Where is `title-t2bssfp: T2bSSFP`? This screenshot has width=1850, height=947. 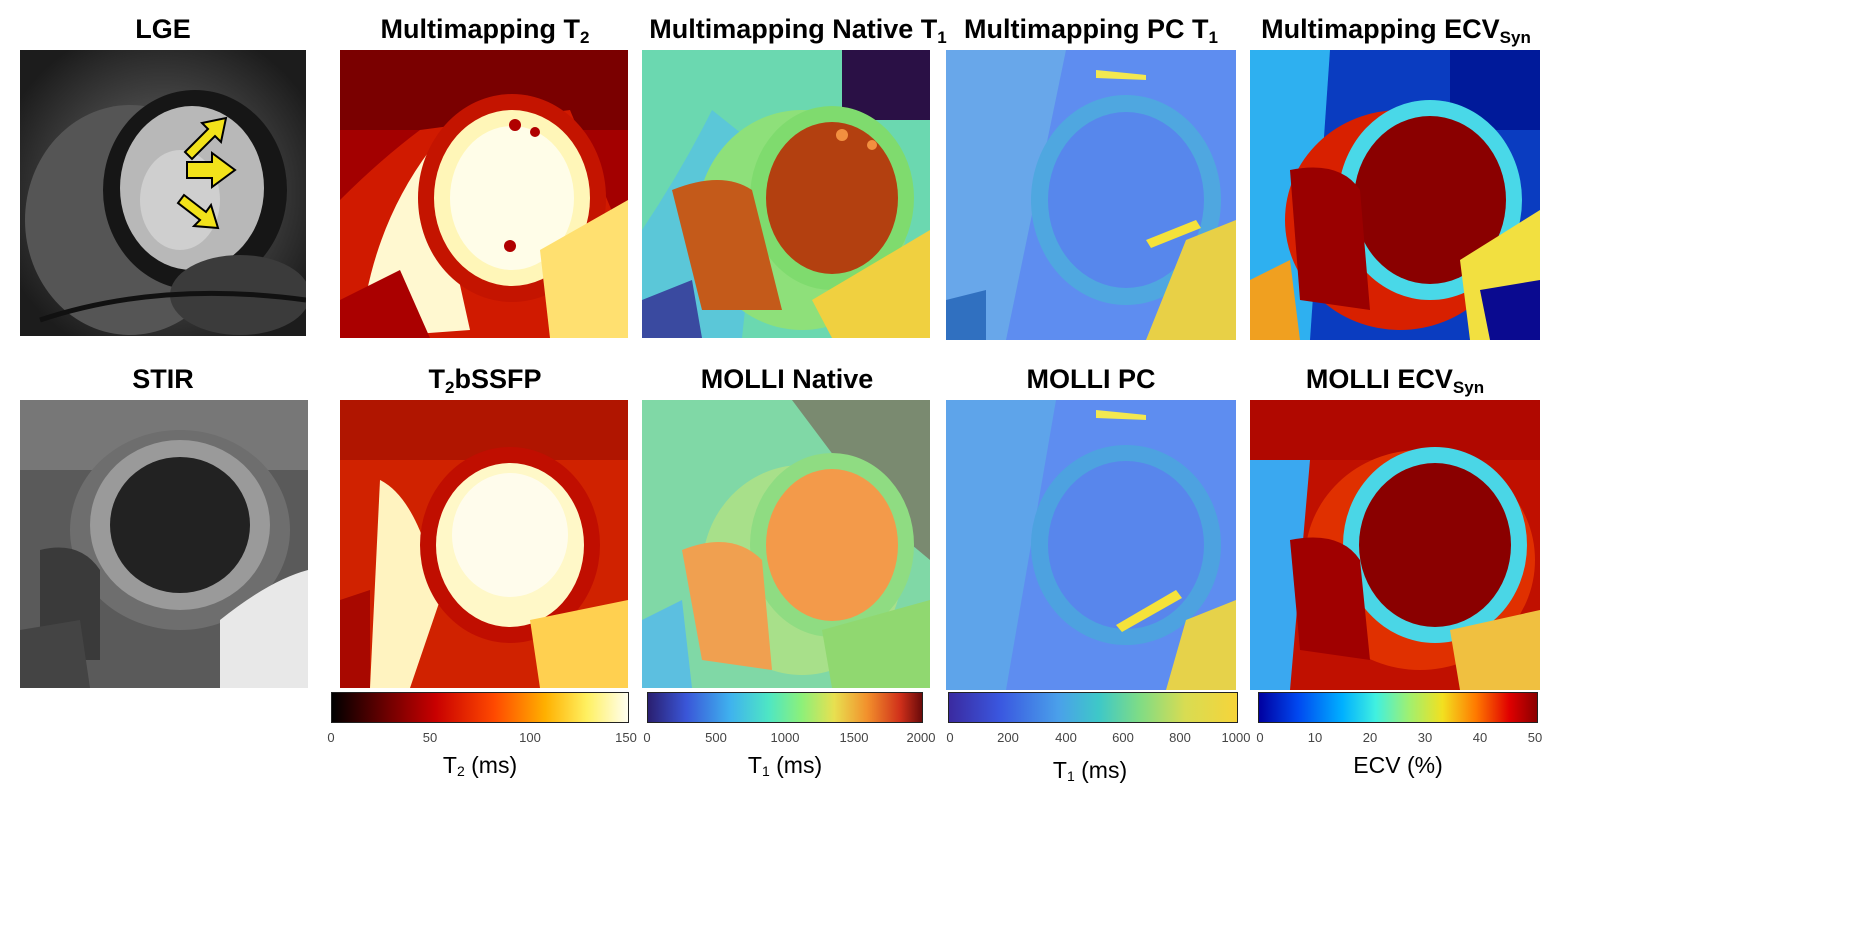 title-t2bssfp: T2bSSFP is located at coordinates (485, 380).